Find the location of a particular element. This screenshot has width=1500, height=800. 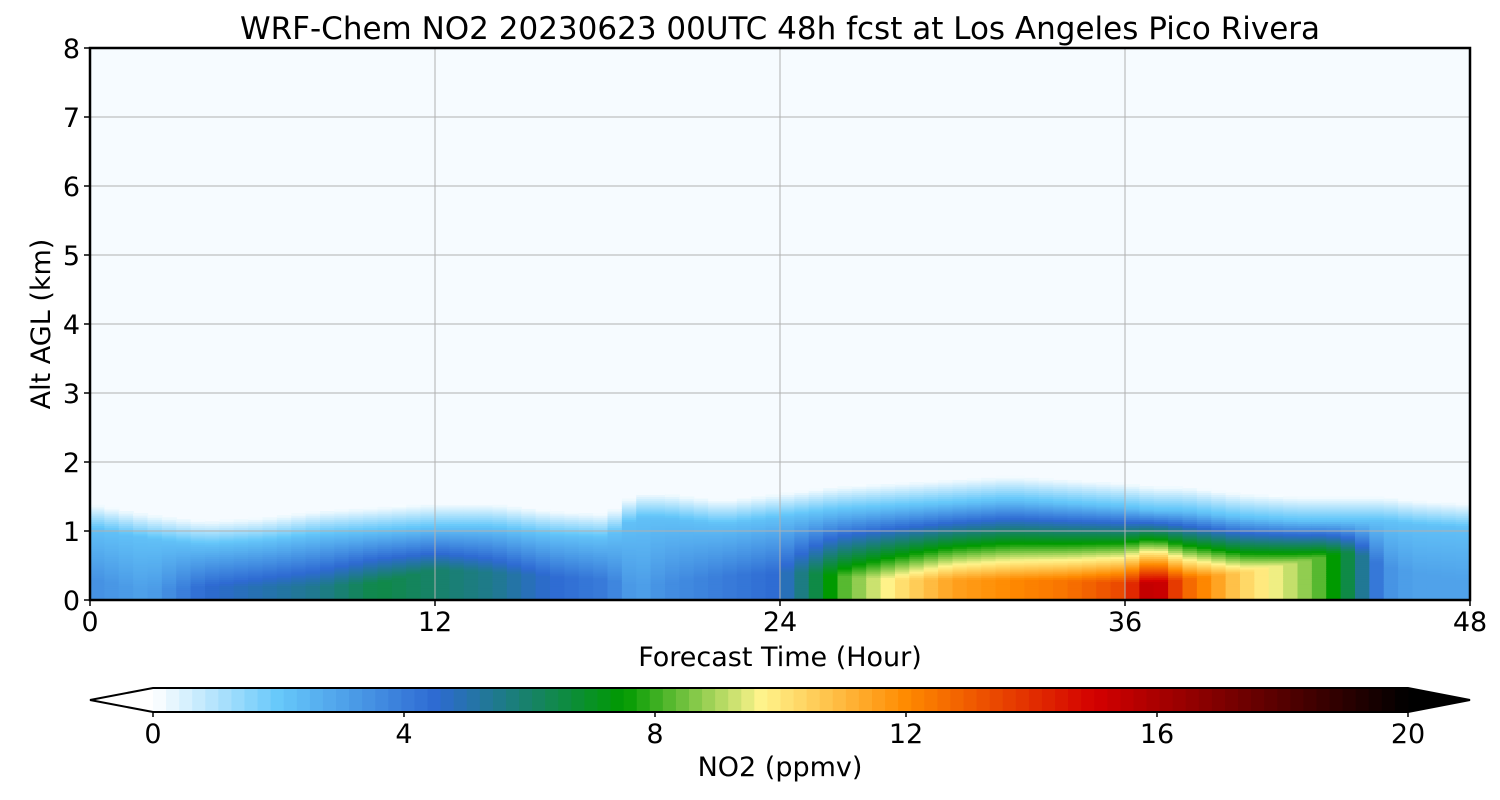

y-tick-label: 0 is located at coordinates (71, 601).